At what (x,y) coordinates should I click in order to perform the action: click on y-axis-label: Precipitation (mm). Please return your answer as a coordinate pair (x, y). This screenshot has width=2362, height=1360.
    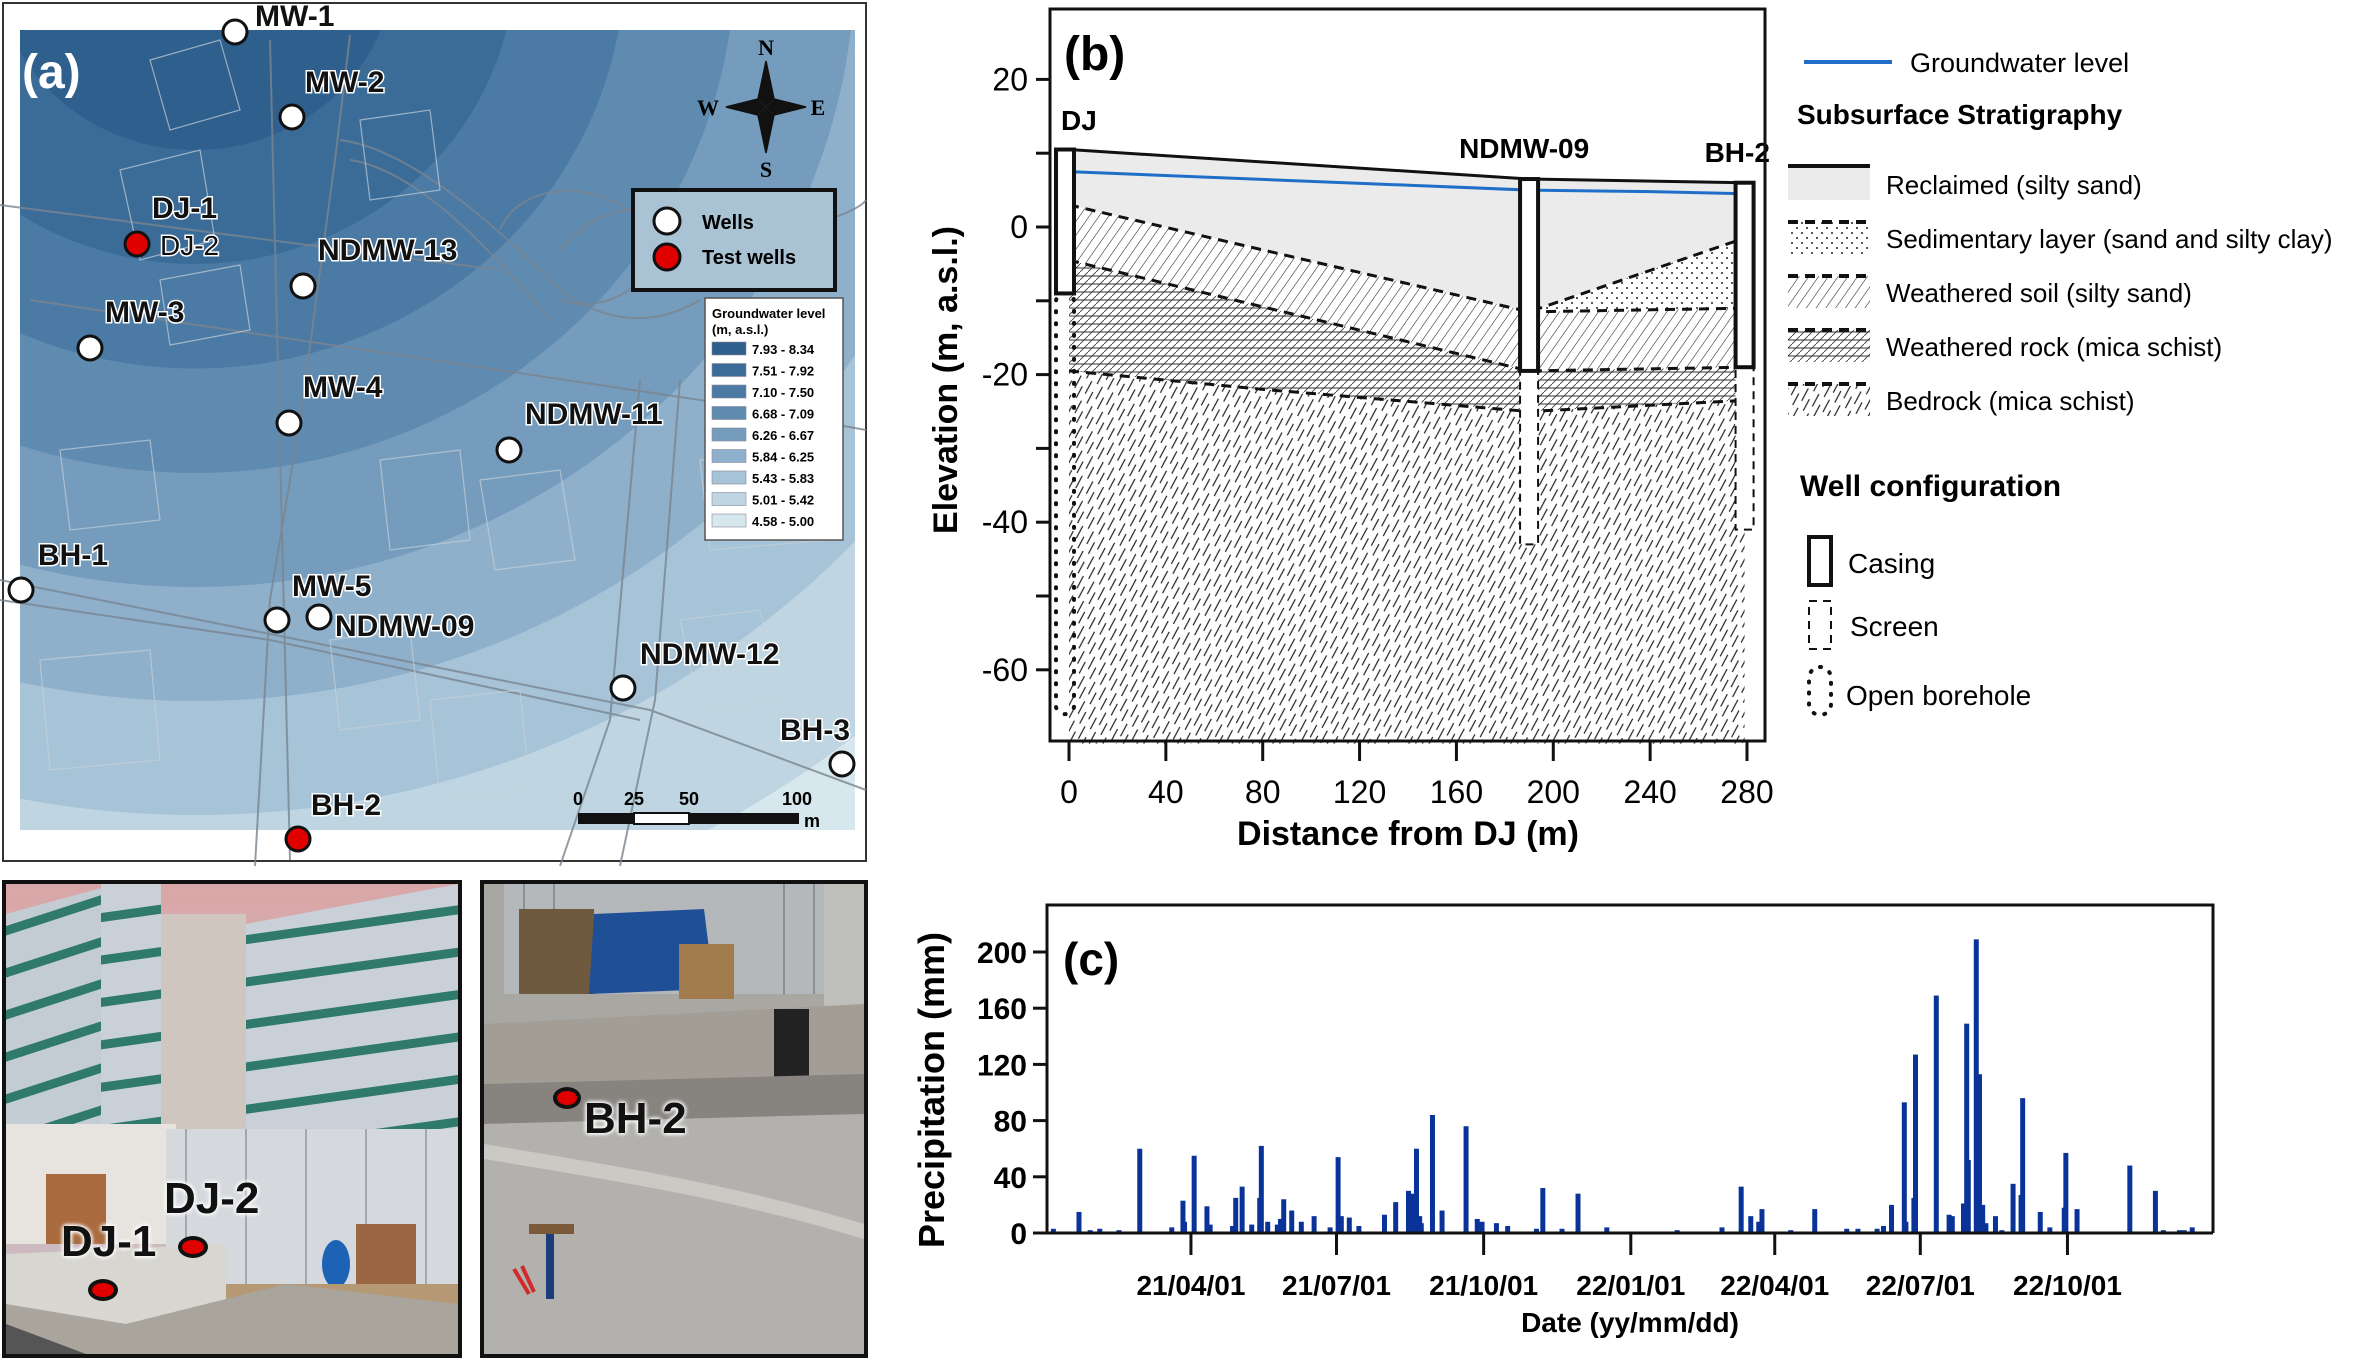
    Looking at the image, I should click on (931, 1090).